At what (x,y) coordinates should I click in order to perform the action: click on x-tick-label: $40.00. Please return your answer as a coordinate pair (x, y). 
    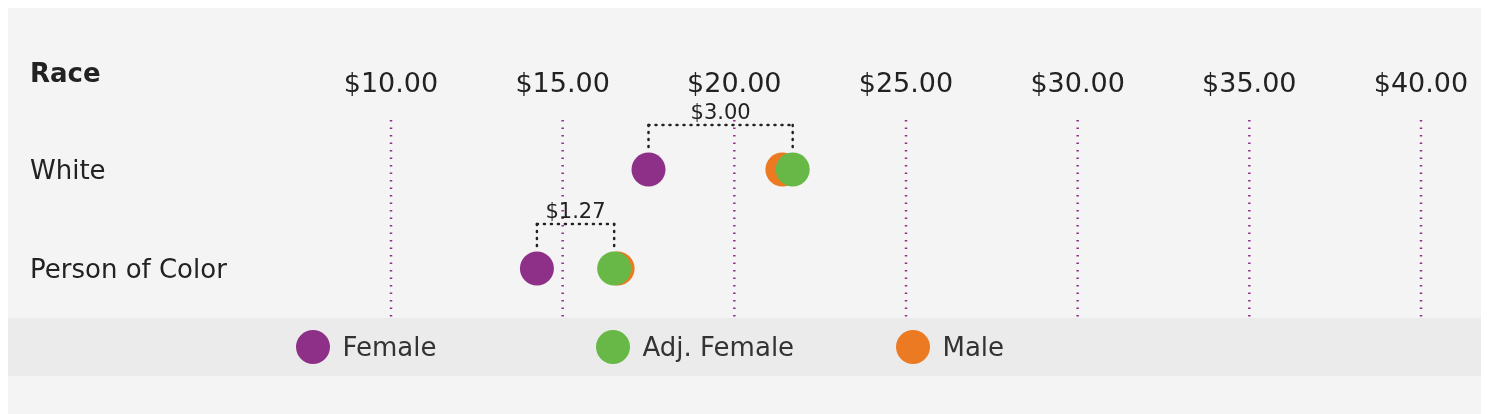
    Looking at the image, I should click on (1421, 82).